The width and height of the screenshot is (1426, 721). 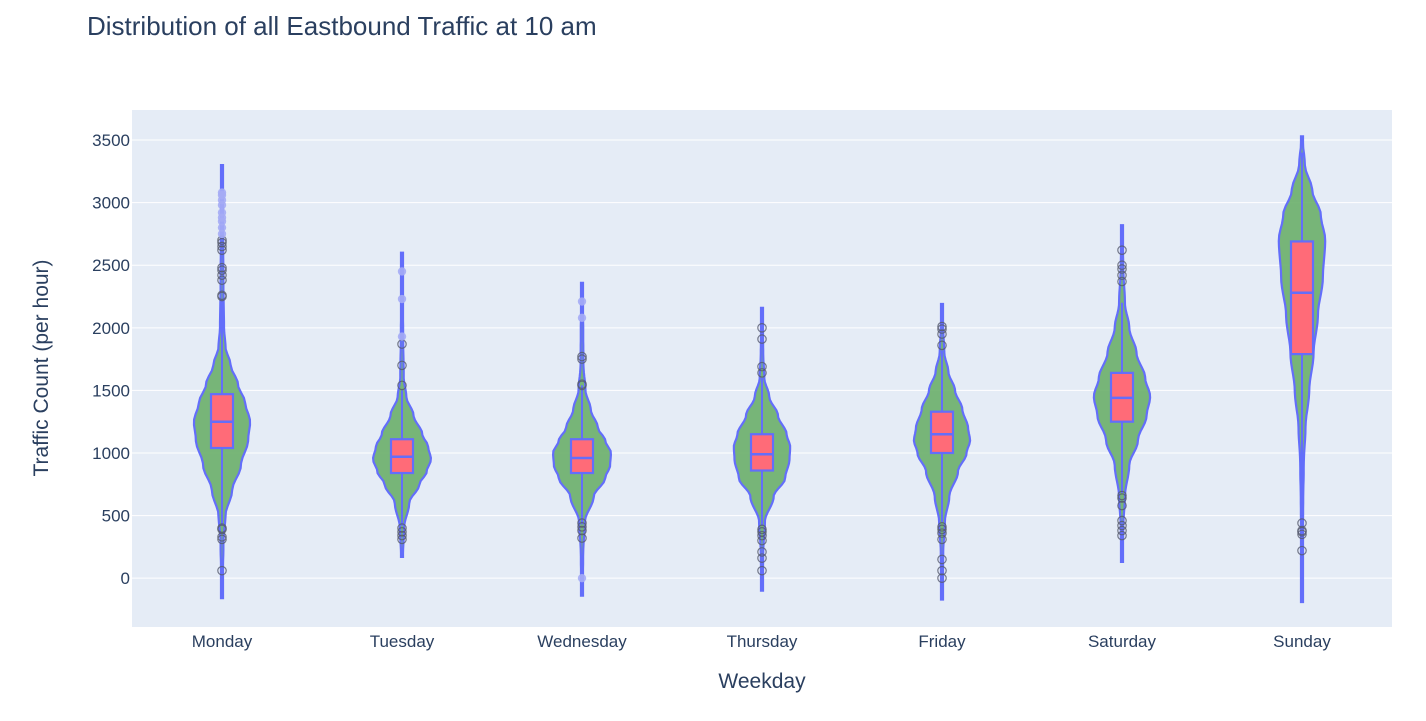 What do you see at coordinates (222, 382) in the screenshot?
I see `violin-monday` at bounding box center [222, 382].